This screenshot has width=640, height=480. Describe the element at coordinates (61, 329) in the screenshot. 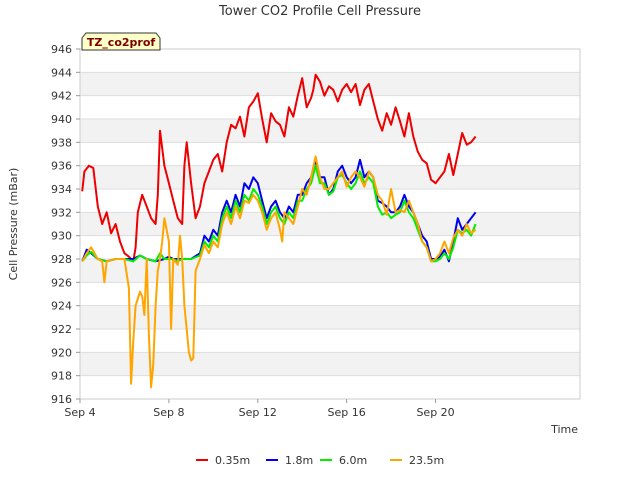

I see `y-tick-label: 922` at that location.